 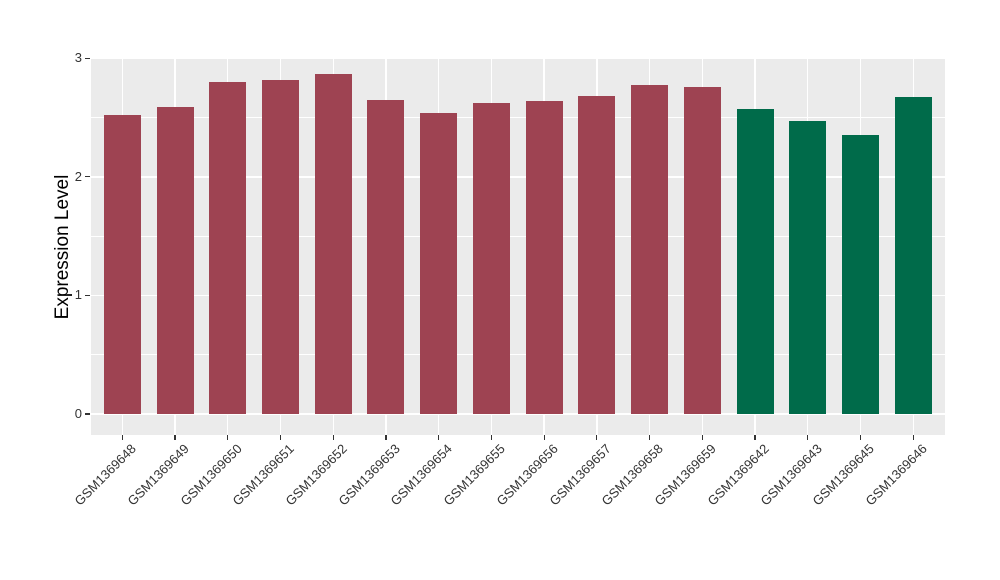 I want to click on y-tick-label: 2, so click(x=78, y=176).